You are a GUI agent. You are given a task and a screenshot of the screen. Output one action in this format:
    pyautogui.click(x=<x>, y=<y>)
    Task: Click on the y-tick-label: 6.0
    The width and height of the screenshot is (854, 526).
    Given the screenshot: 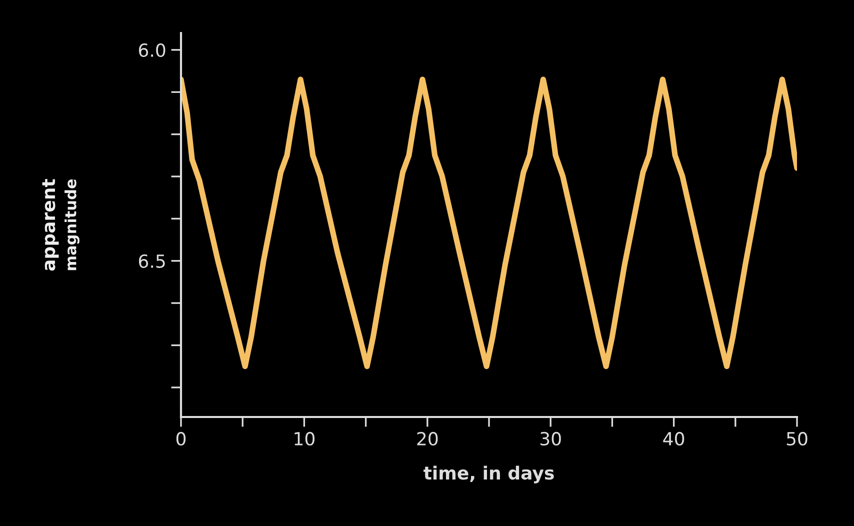 What is the action you would take?
    pyautogui.click(x=152, y=50)
    